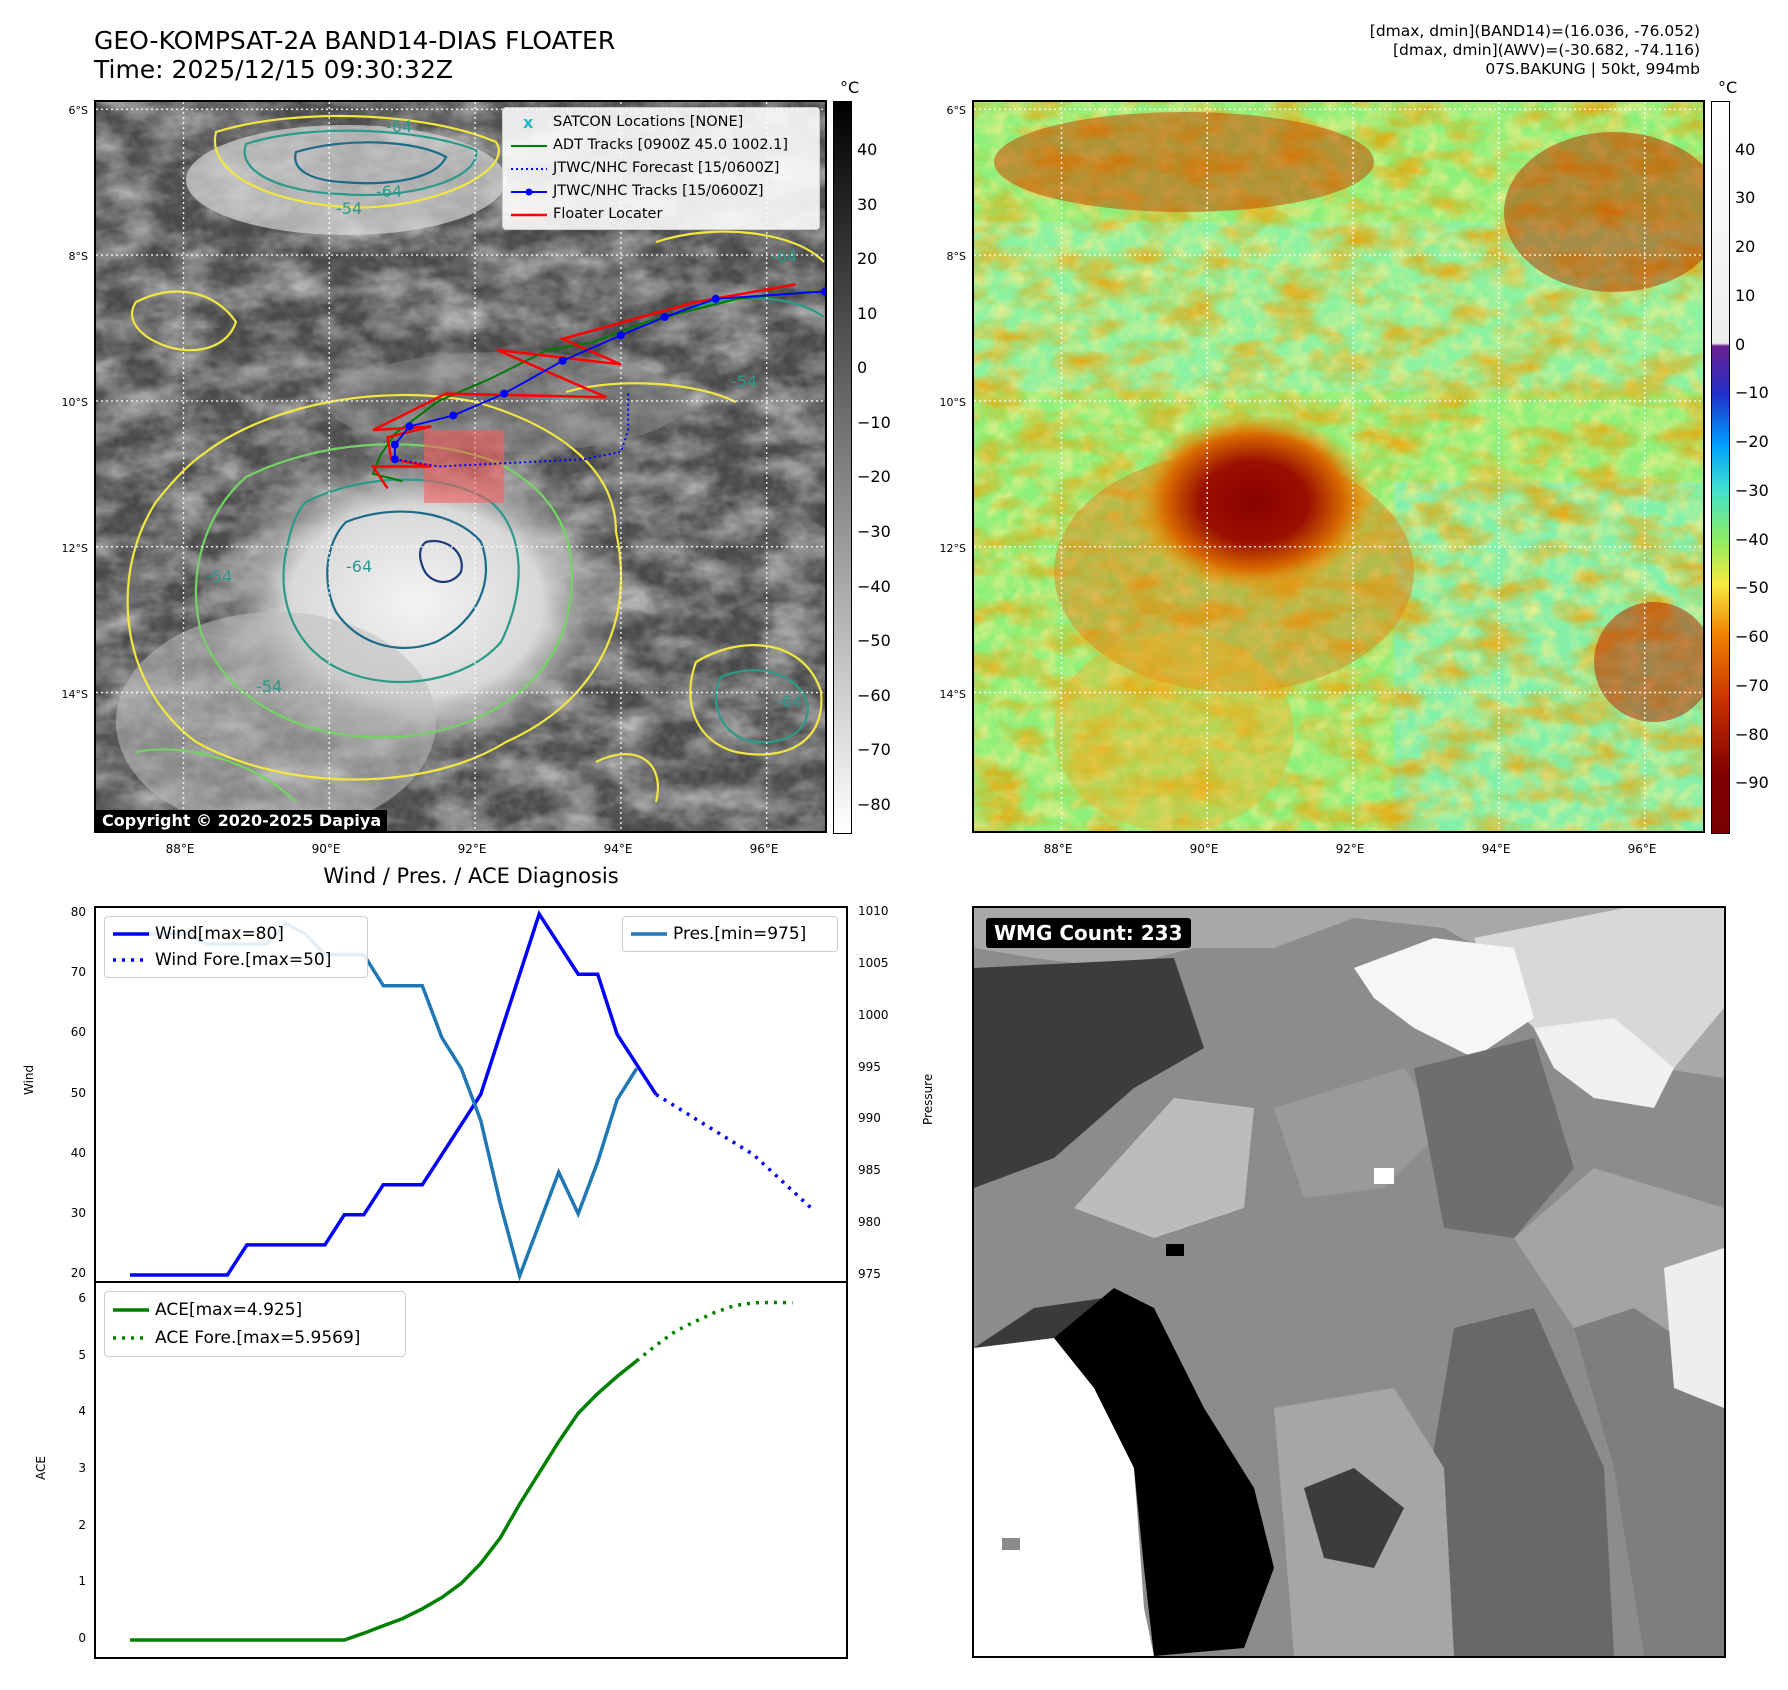  Describe the element at coordinates (850, 87) in the screenshot. I see `colorbar-unit: °C` at that location.